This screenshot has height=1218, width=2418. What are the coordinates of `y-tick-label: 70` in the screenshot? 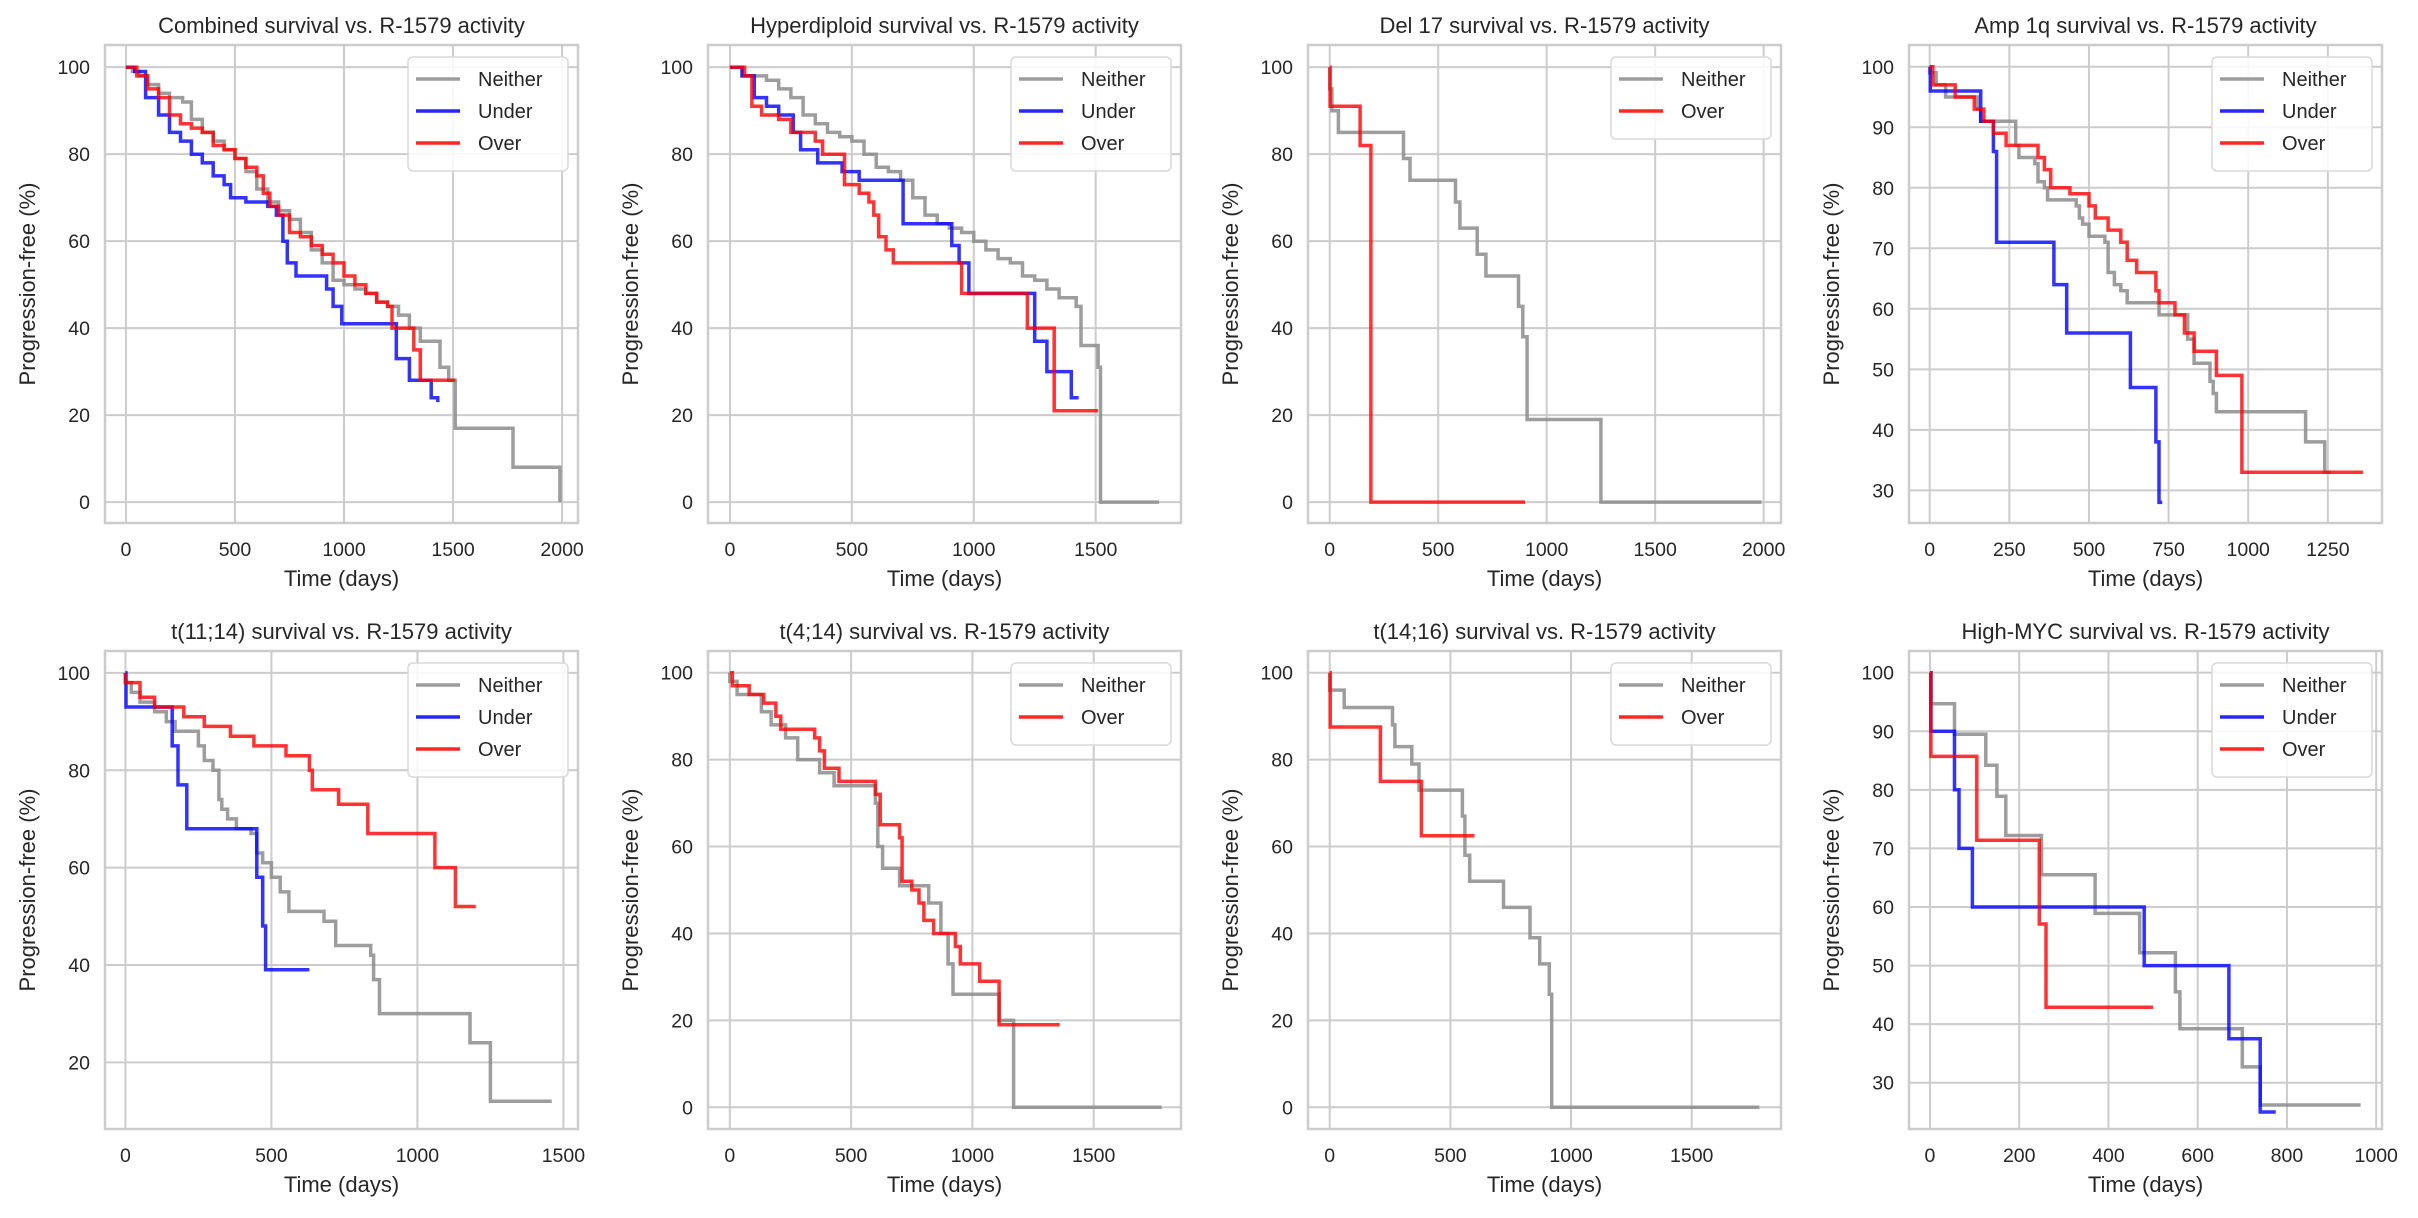 It's located at (1883, 249).